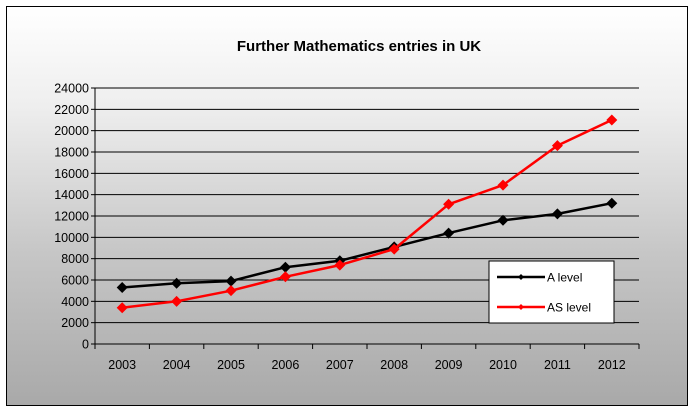 This screenshot has width=696, height=409. I want to click on x-tick-label: 2003, so click(122, 365).